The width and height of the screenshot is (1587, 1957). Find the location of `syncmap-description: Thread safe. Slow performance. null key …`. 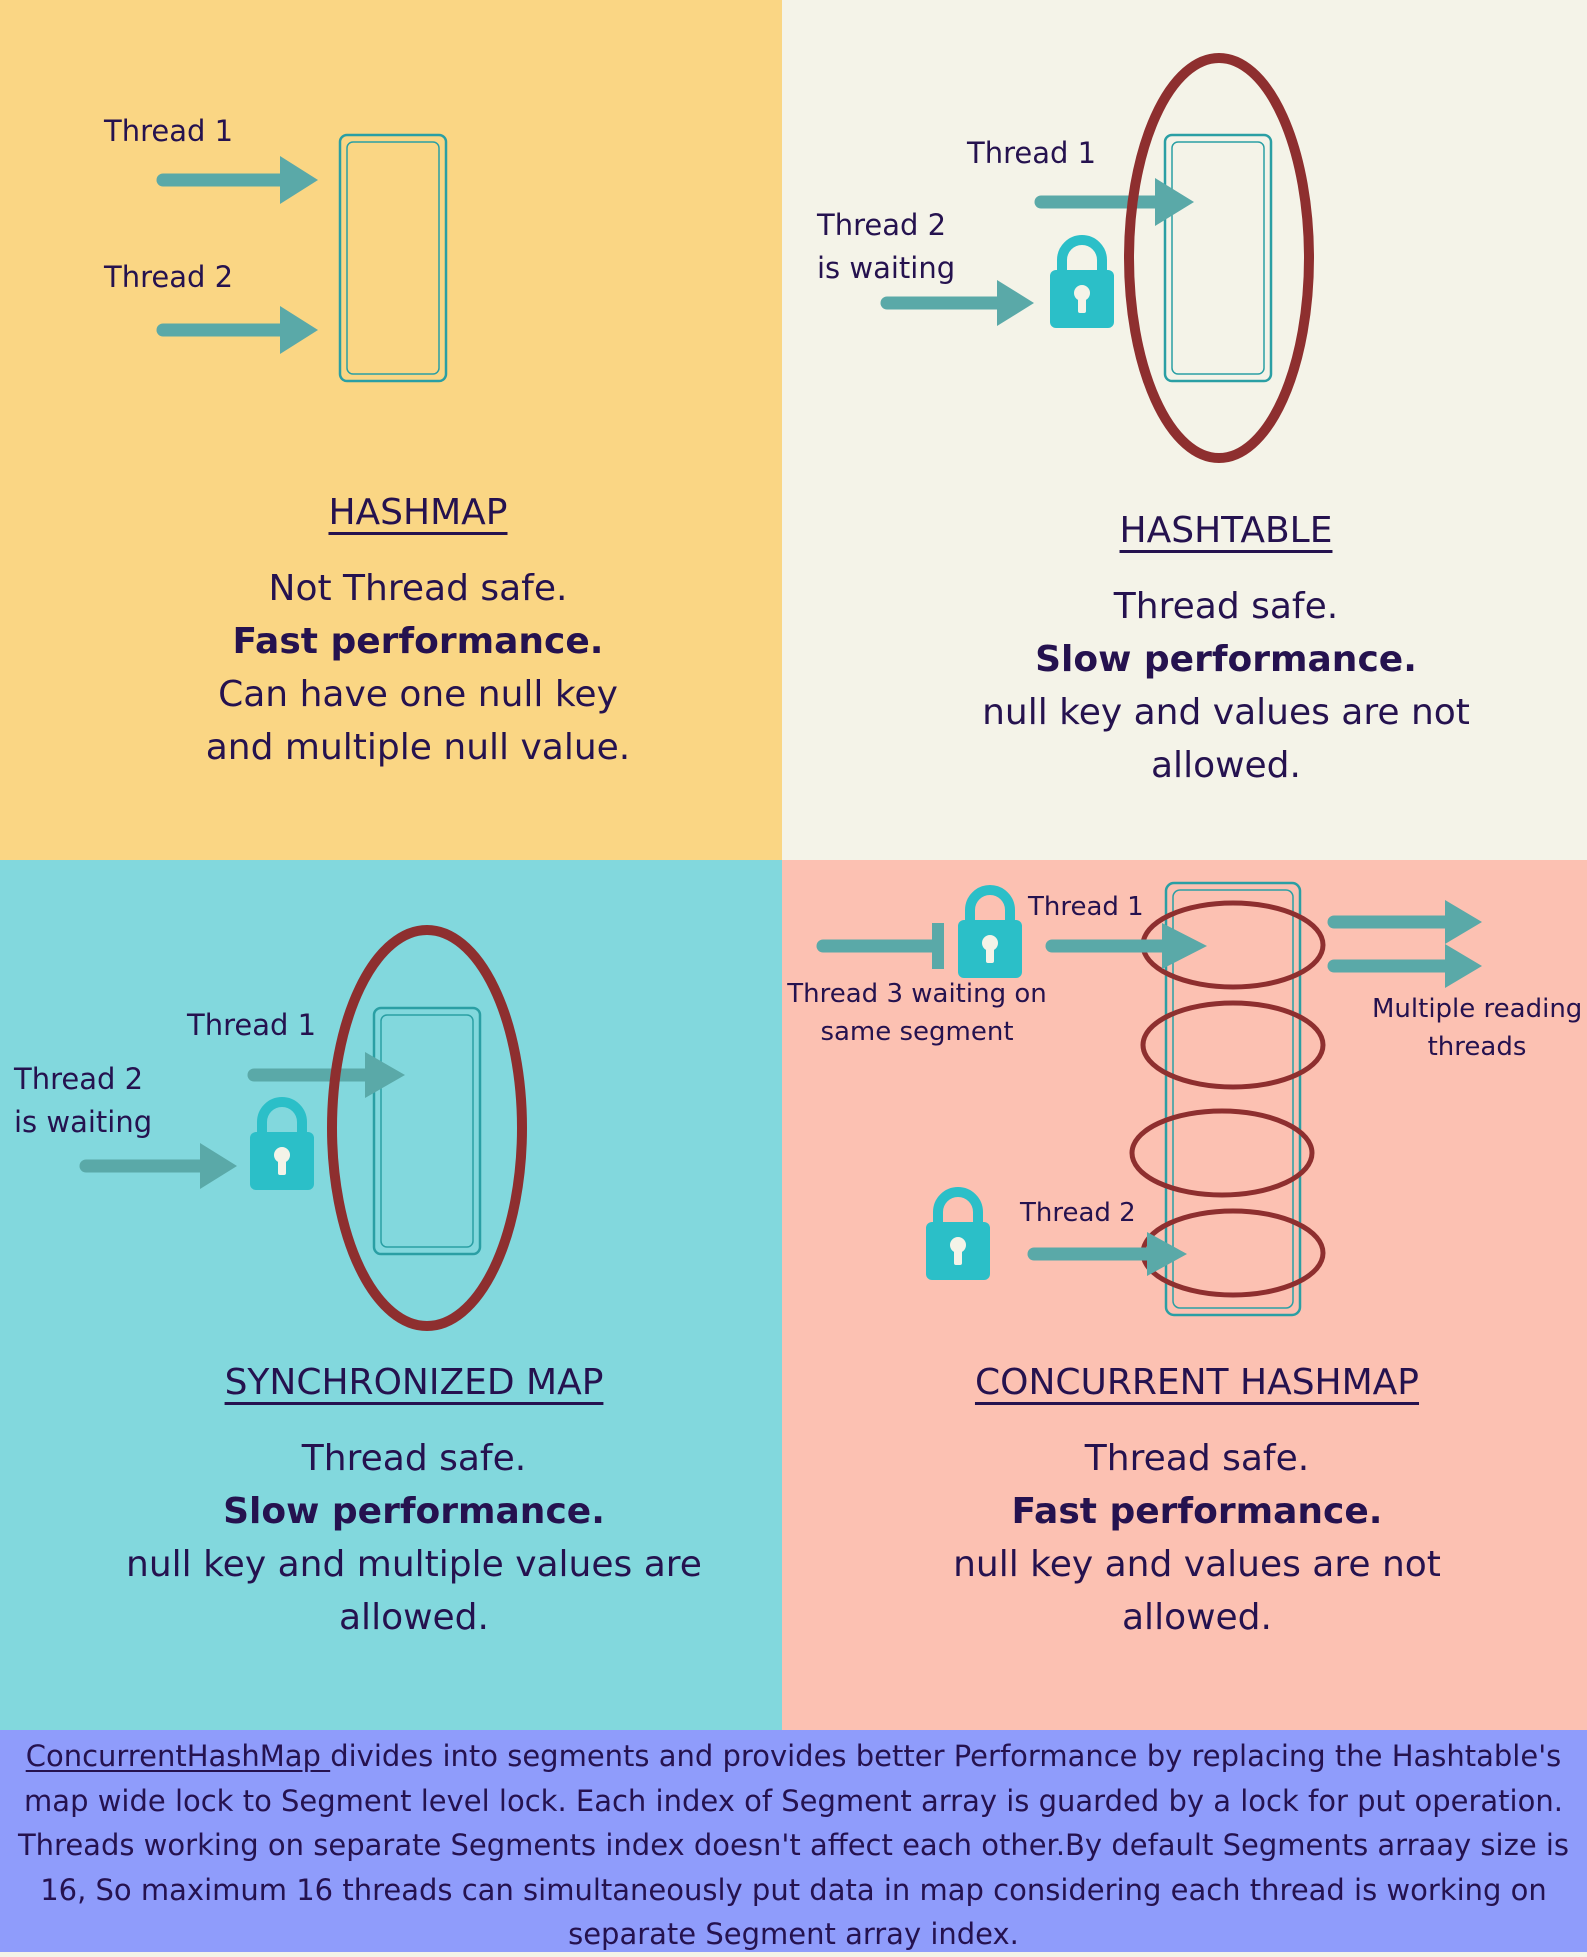

syncmap-description: Thread safe. Slow performance. null key … is located at coordinates (391, 1538).